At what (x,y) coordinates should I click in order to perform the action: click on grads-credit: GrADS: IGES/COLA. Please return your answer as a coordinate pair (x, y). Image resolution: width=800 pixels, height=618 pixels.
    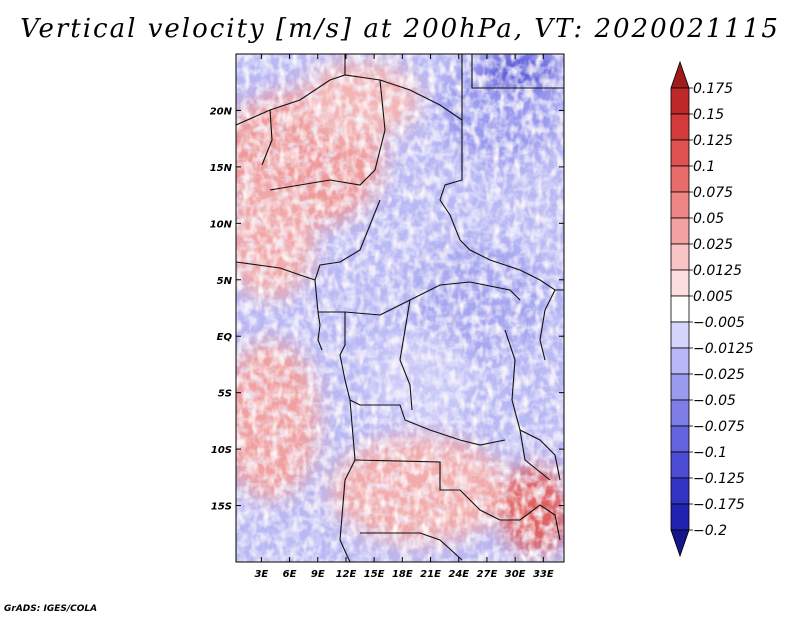
    Looking at the image, I should click on (51, 609).